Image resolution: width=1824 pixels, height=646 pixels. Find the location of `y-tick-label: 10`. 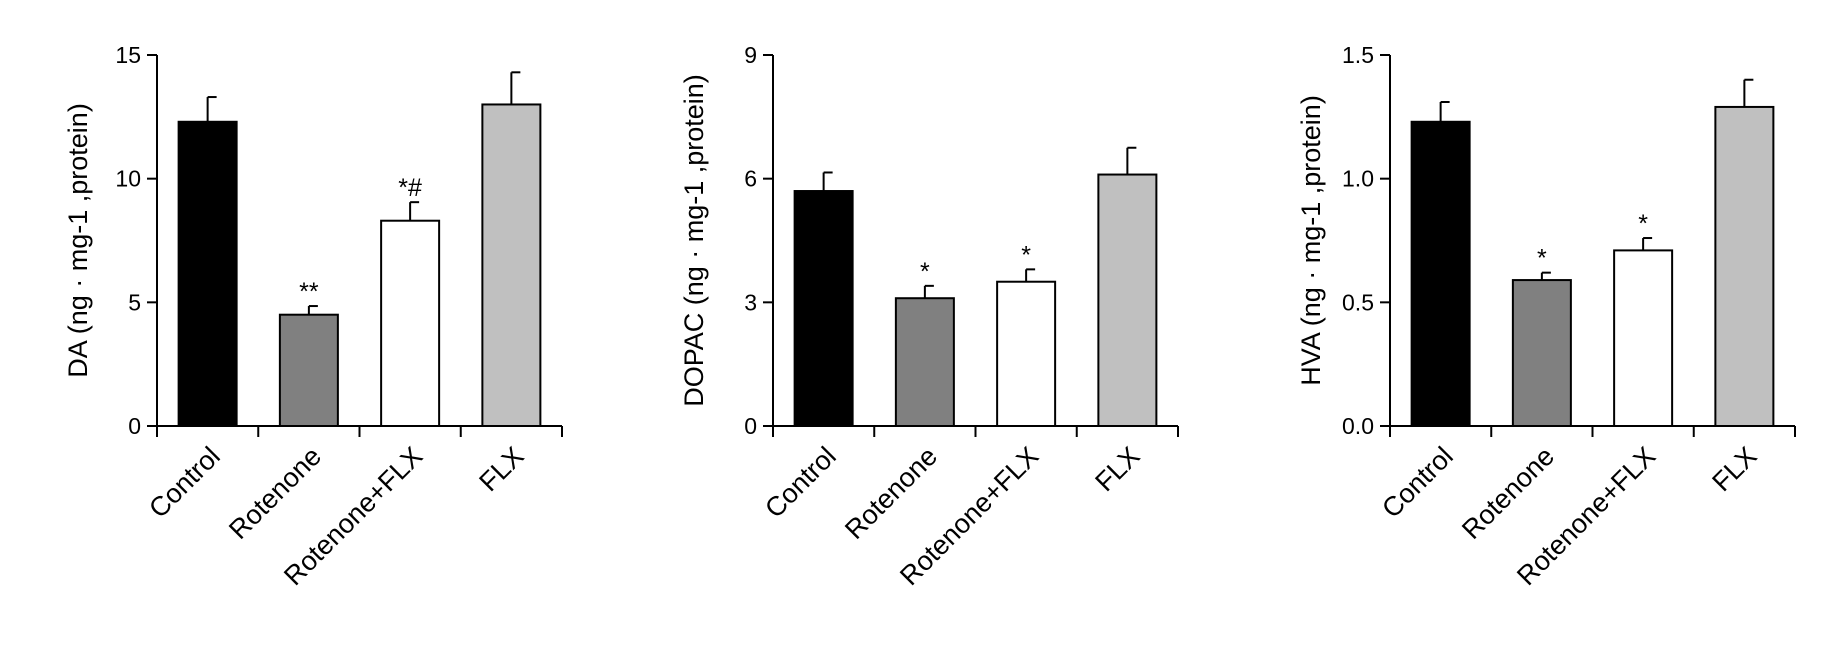

y-tick-label: 10 is located at coordinates (128, 179).